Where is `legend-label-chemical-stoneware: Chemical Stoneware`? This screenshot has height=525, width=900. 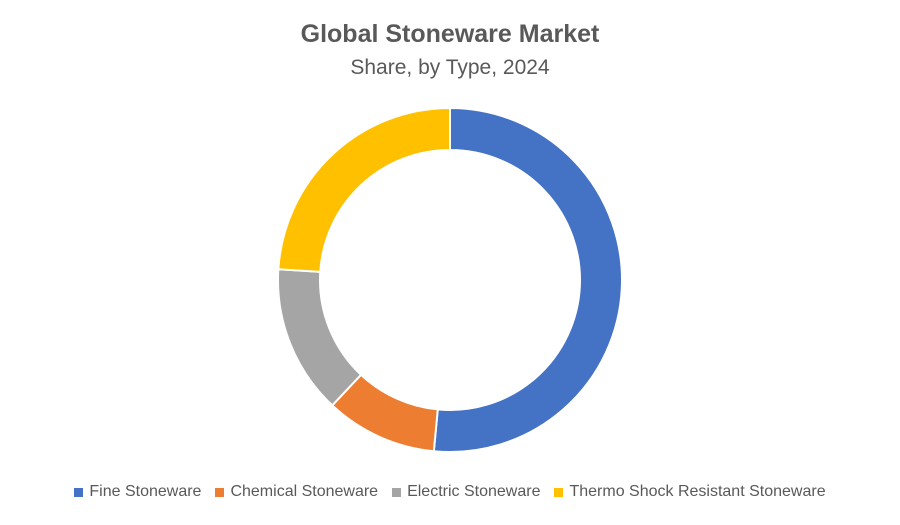
legend-label-chemical-stoneware: Chemical Stoneware is located at coordinates (304, 491).